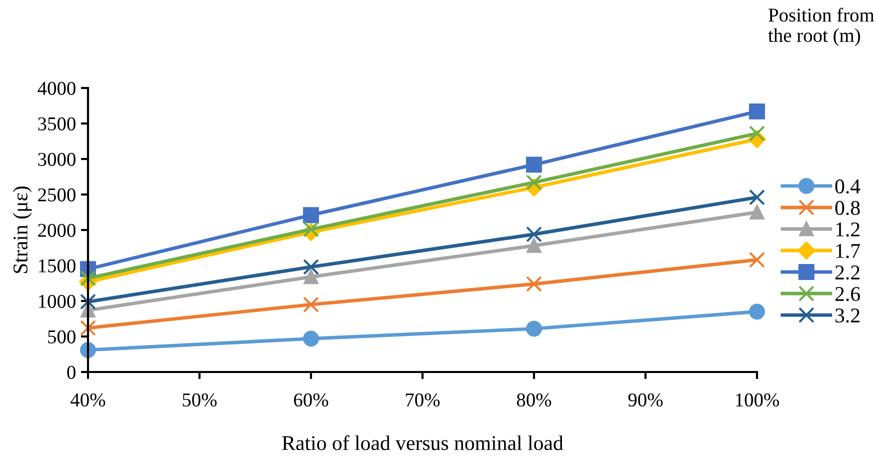 This screenshot has height=459, width=876. What do you see at coordinates (847, 294) in the screenshot?
I see `legend-label: 2.6` at bounding box center [847, 294].